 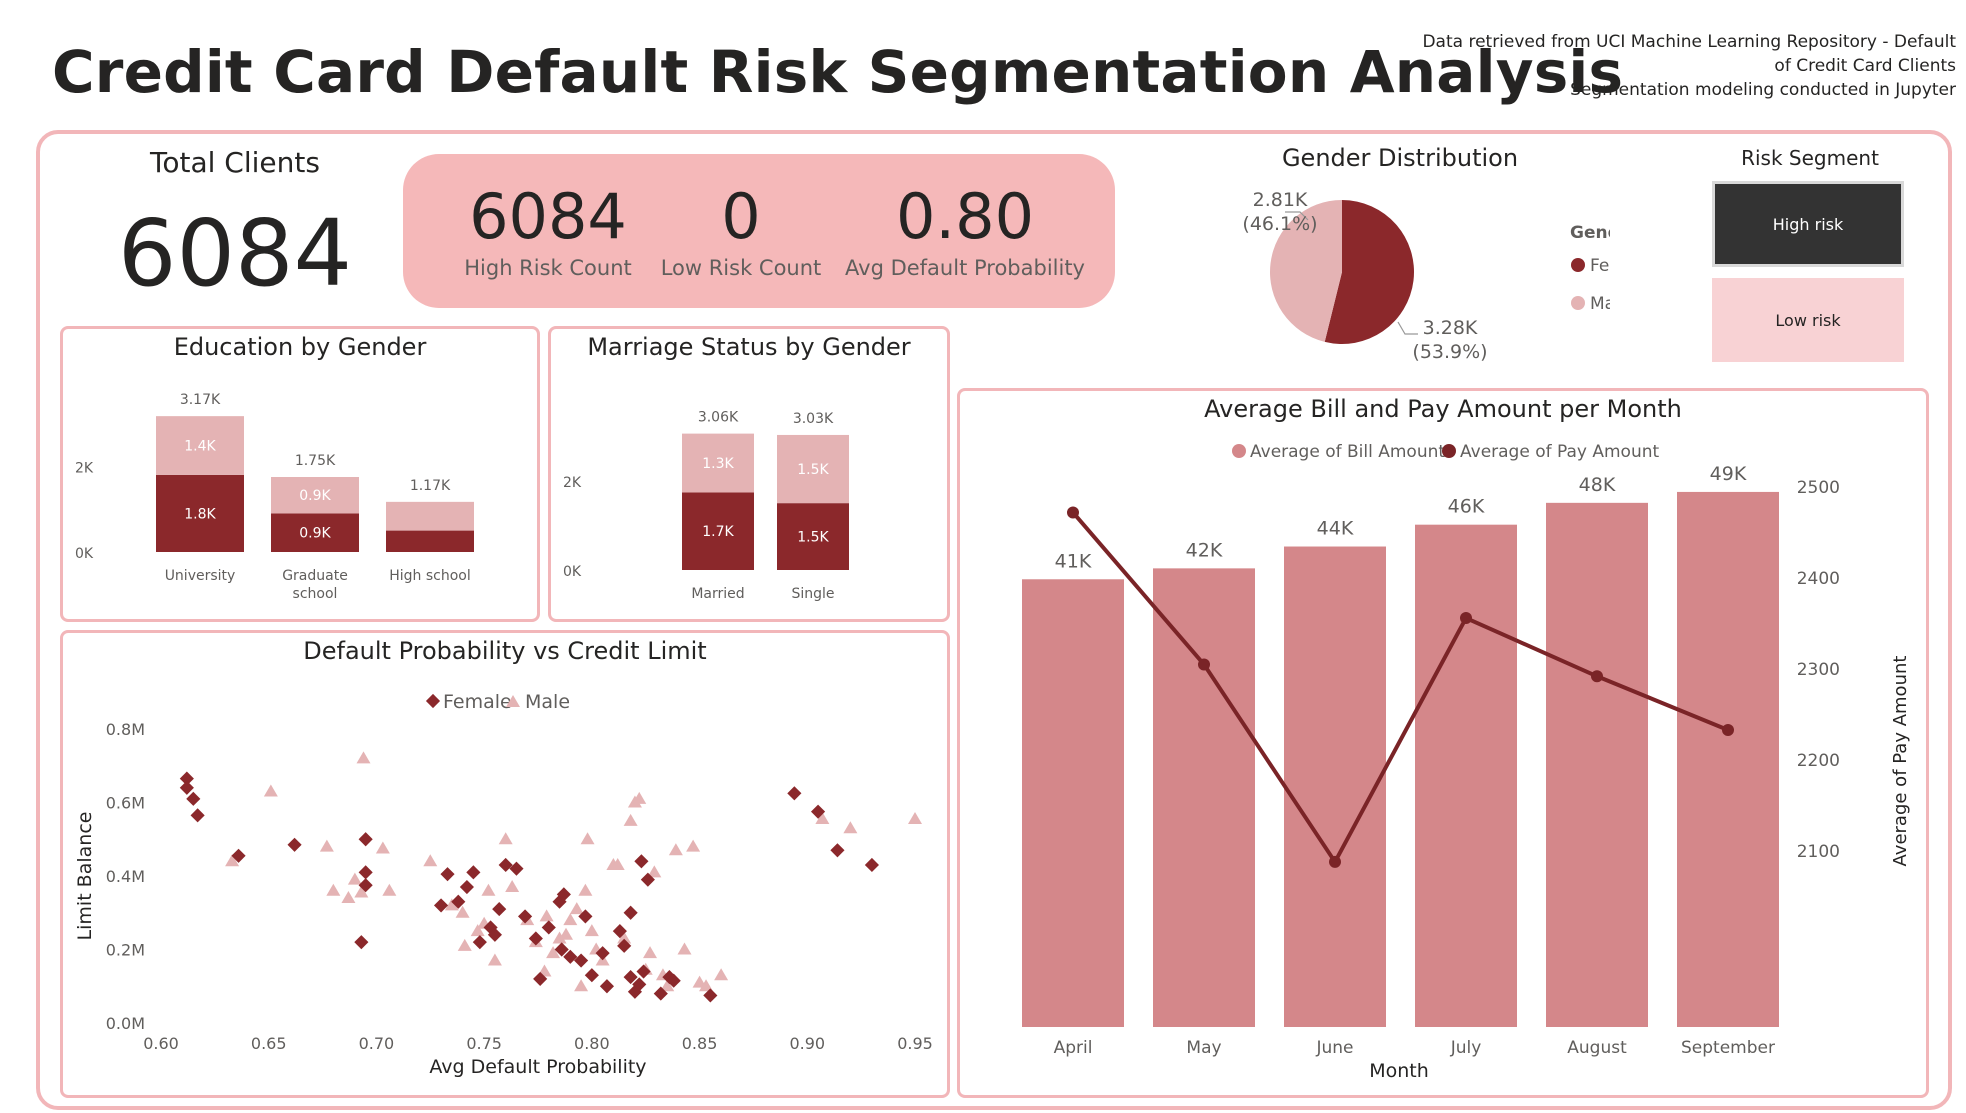 What do you see at coordinates (1808, 320) in the screenshot?
I see `low-risk-segment-button: Low risk` at bounding box center [1808, 320].